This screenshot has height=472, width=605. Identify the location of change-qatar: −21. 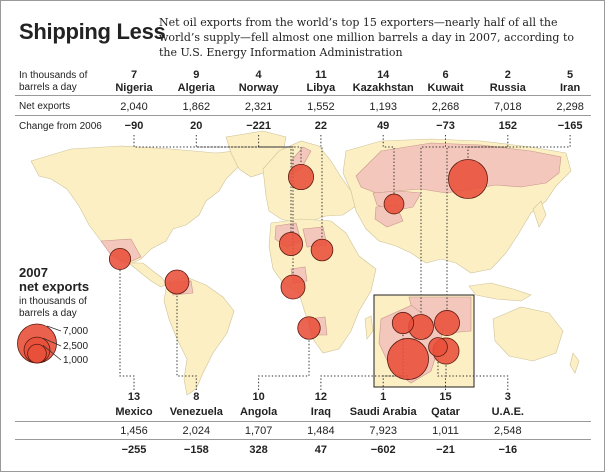
(445, 450).